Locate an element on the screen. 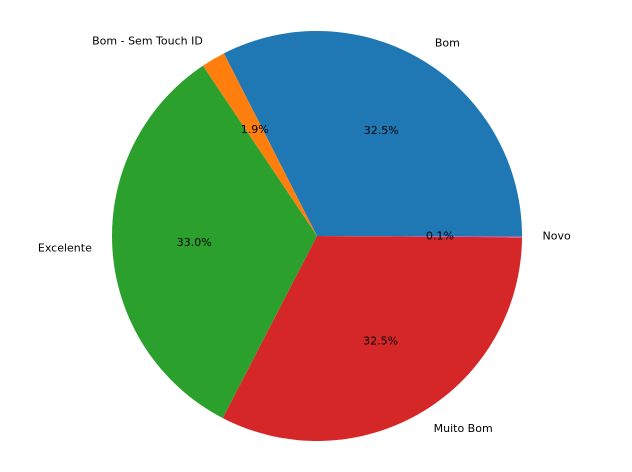  pie-label-novo: Novo is located at coordinates (557, 236).